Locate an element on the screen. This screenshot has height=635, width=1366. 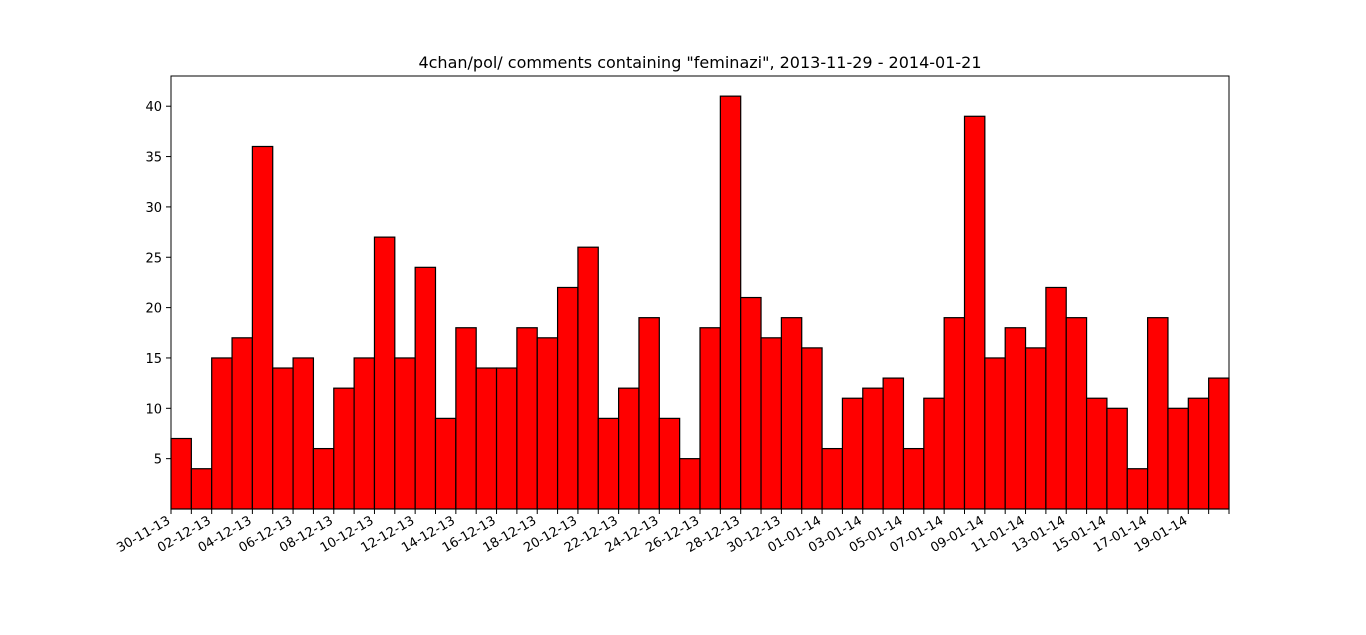
y-tick-label: 15 is located at coordinates (153, 359).